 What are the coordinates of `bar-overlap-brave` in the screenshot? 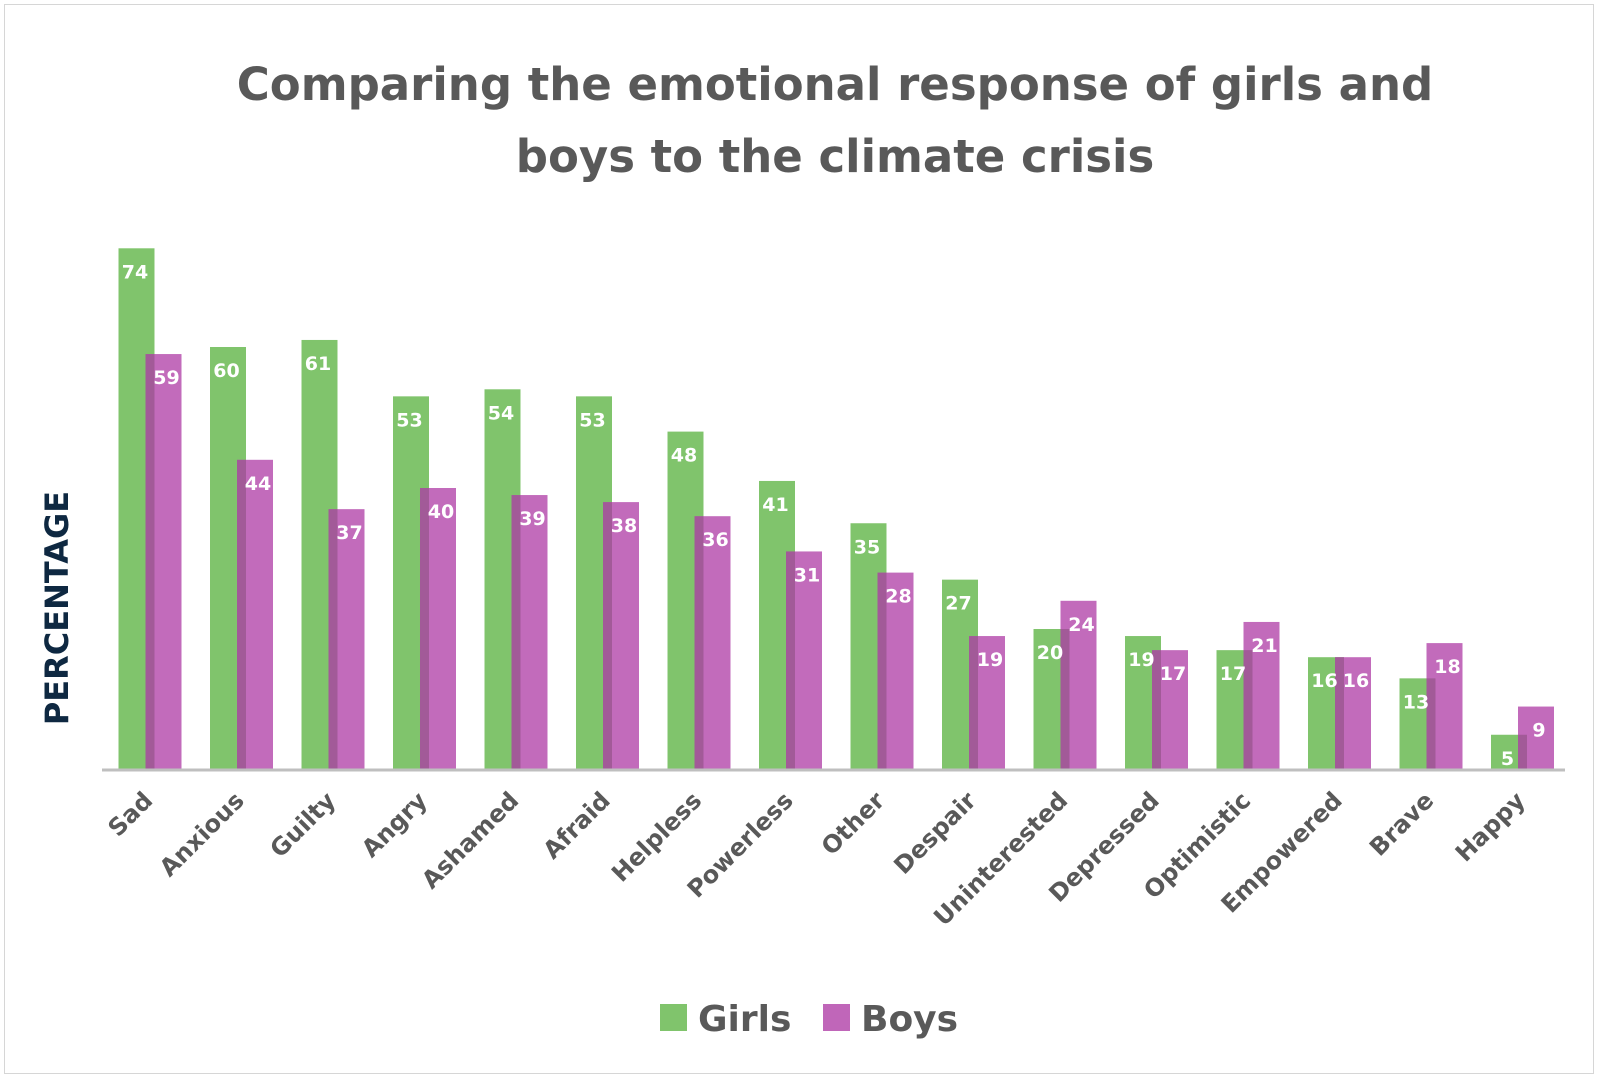 It's located at (1431, 724).